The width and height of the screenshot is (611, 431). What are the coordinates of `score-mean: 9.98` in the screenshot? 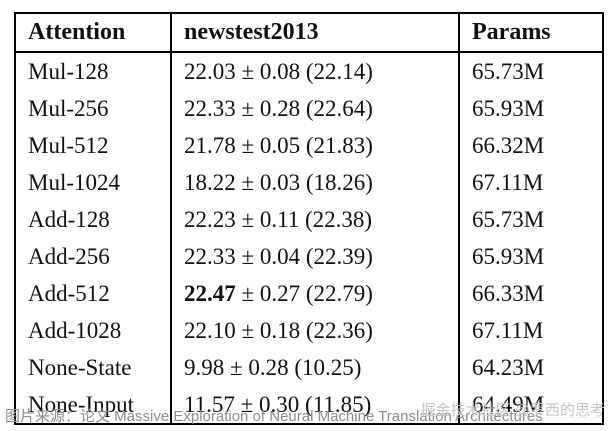 It's located at (204, 367).